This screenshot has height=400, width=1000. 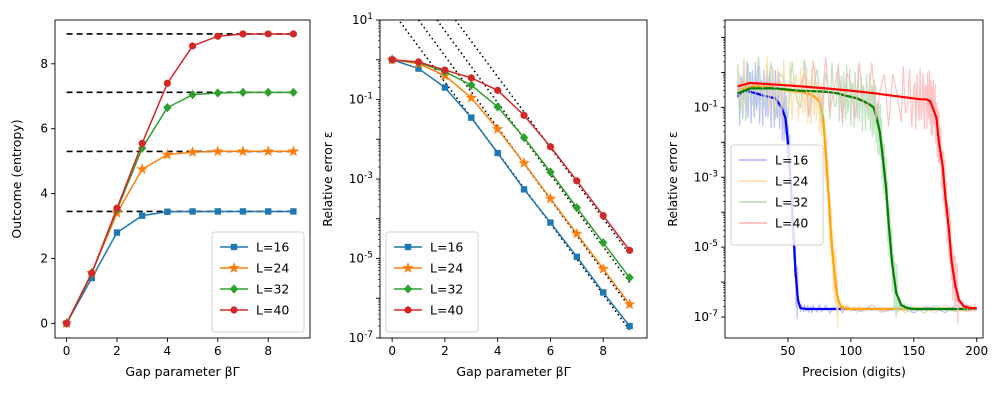 I want to click on y-axis-label: Outcome (entropy), so click(x=16, y=178).